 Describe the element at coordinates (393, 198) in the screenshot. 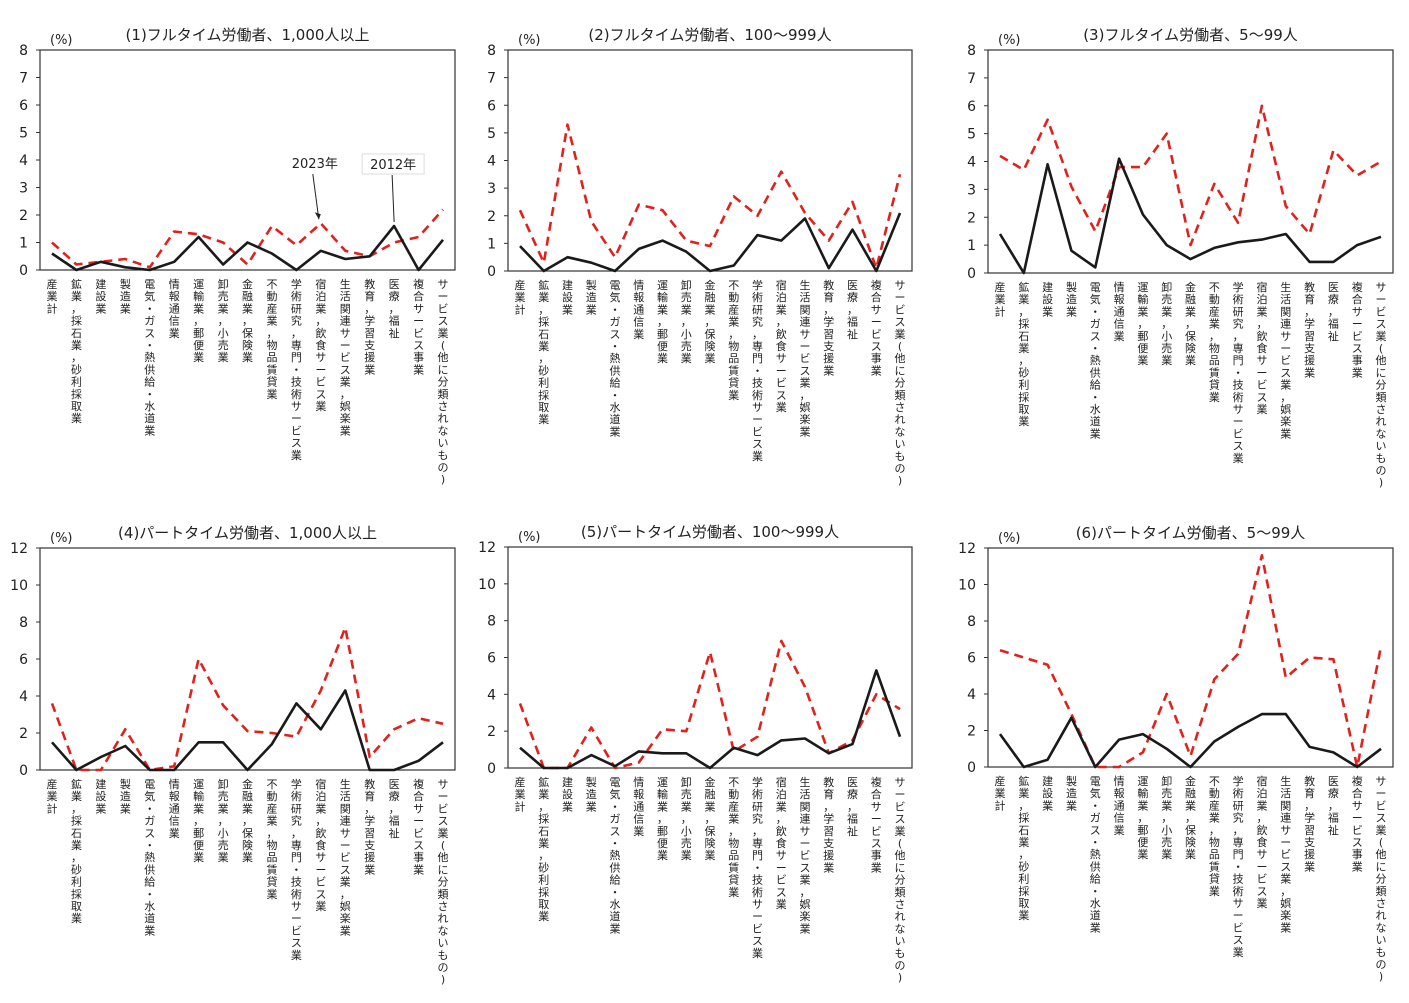

I see `annotation-arrow-2012` at that location.